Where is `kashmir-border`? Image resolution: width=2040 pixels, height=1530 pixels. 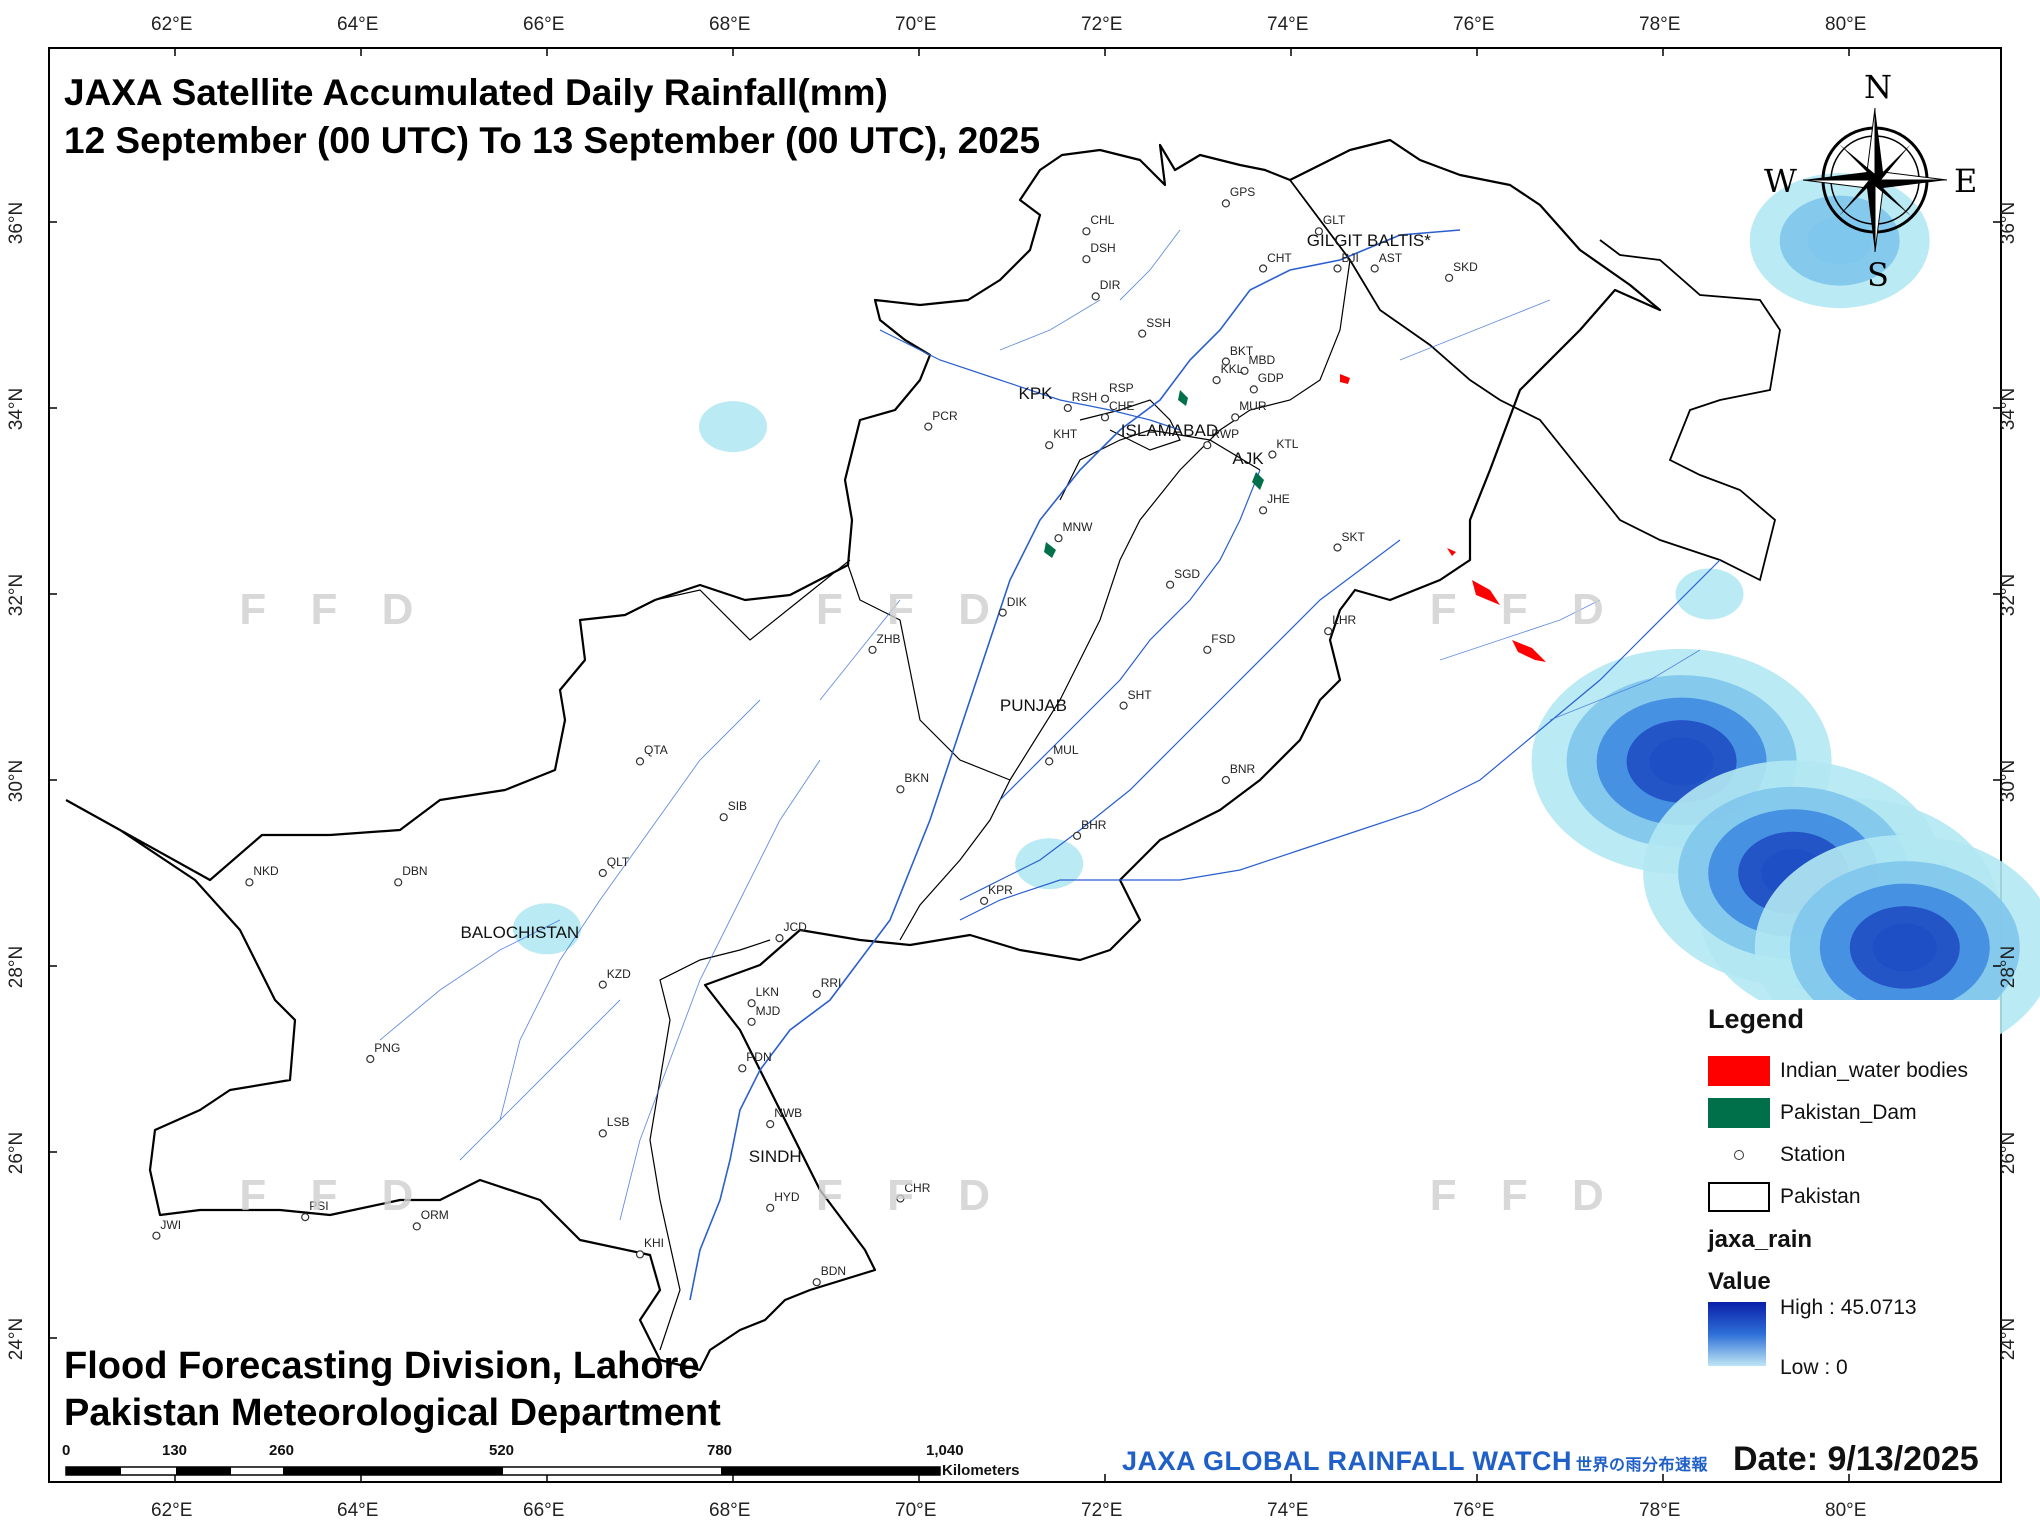 kashmir-border is located at coordinates (1535, 380).